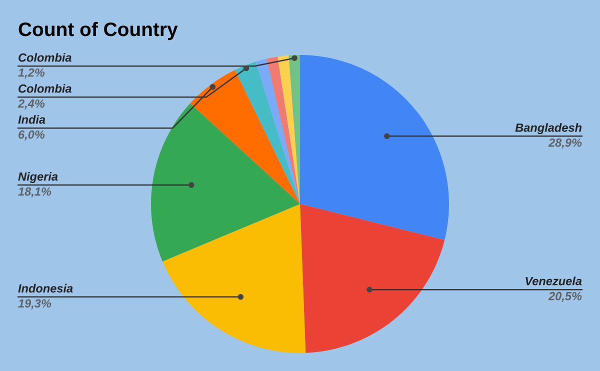 This screenshot has height=371, width=600. What do you see at coordinates (45, 288) in the screenshot?
I see `slice-label: Indonesia` at bounding box center [45, 288].